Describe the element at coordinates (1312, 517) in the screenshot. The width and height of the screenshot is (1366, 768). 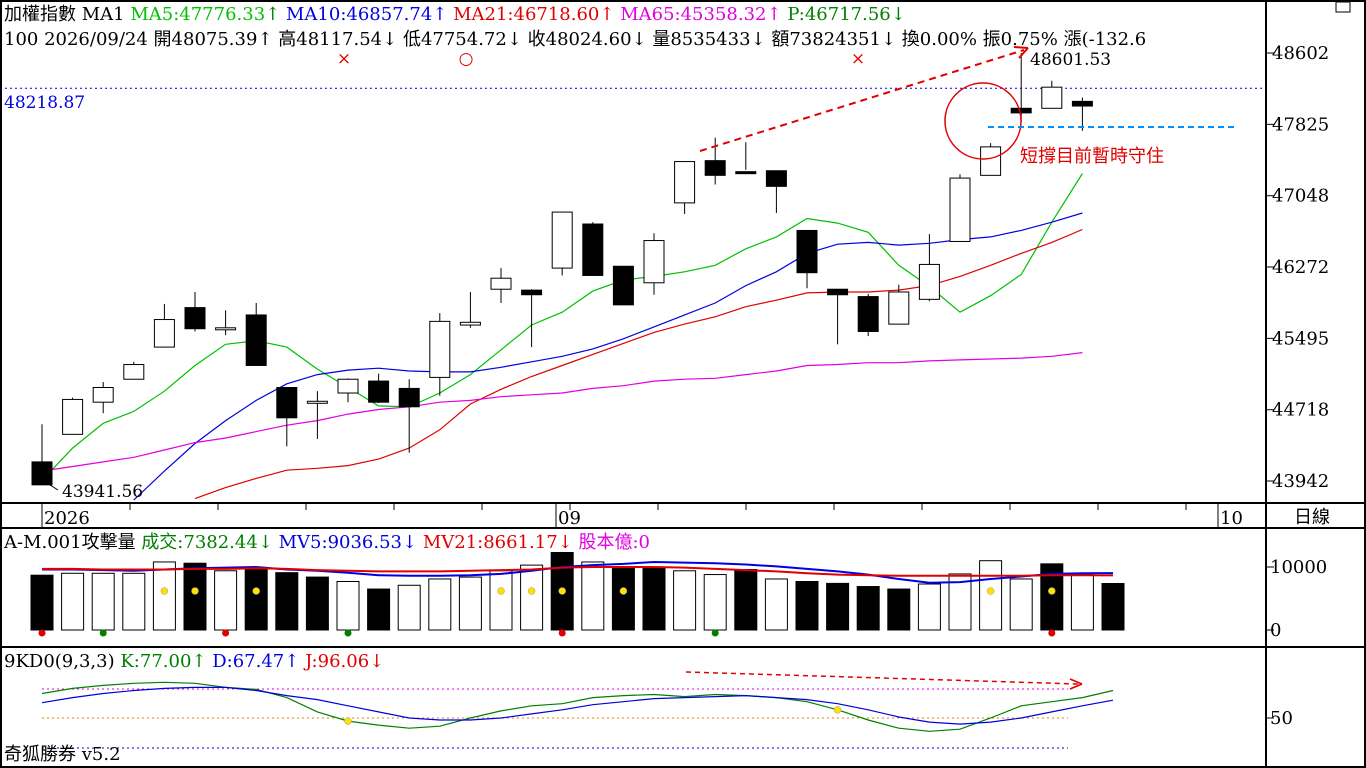
I see `period-label: 日線` at that location.